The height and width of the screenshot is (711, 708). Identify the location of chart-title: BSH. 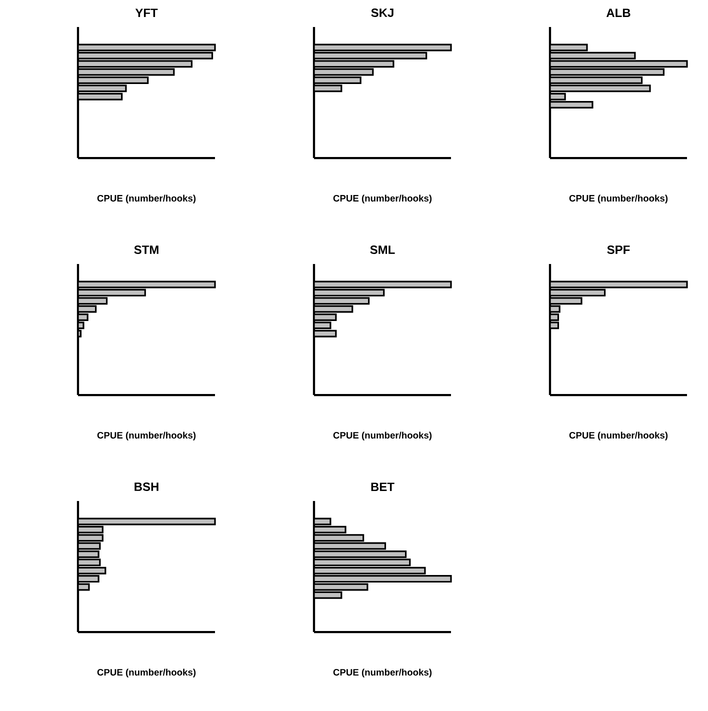
(146, 486).